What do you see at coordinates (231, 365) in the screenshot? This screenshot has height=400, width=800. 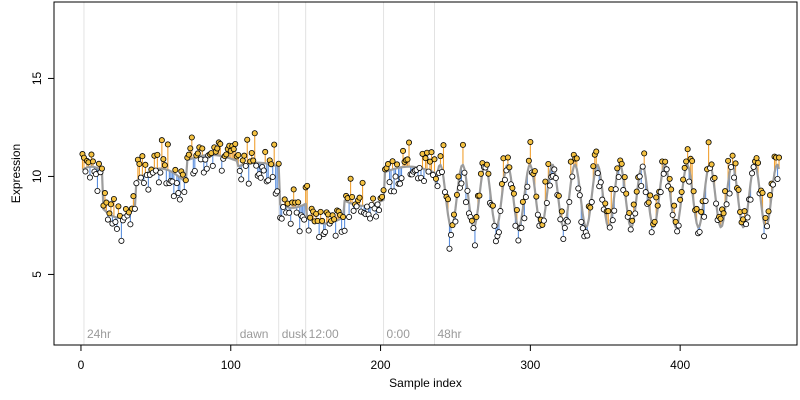 I see `x-tick-label: 100` at bounding box center [231, 365].